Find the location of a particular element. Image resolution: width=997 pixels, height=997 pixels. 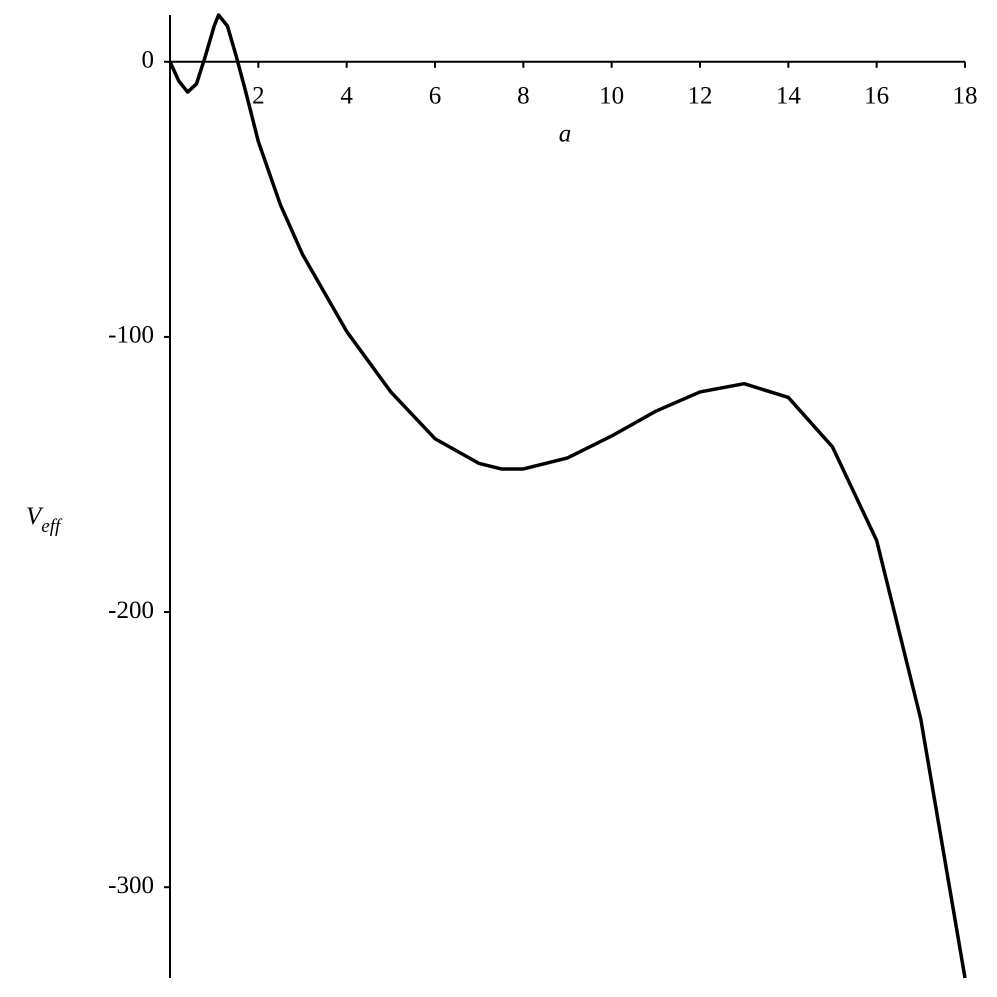

x-tick-label: 6 is located at coordinates (435, 96).